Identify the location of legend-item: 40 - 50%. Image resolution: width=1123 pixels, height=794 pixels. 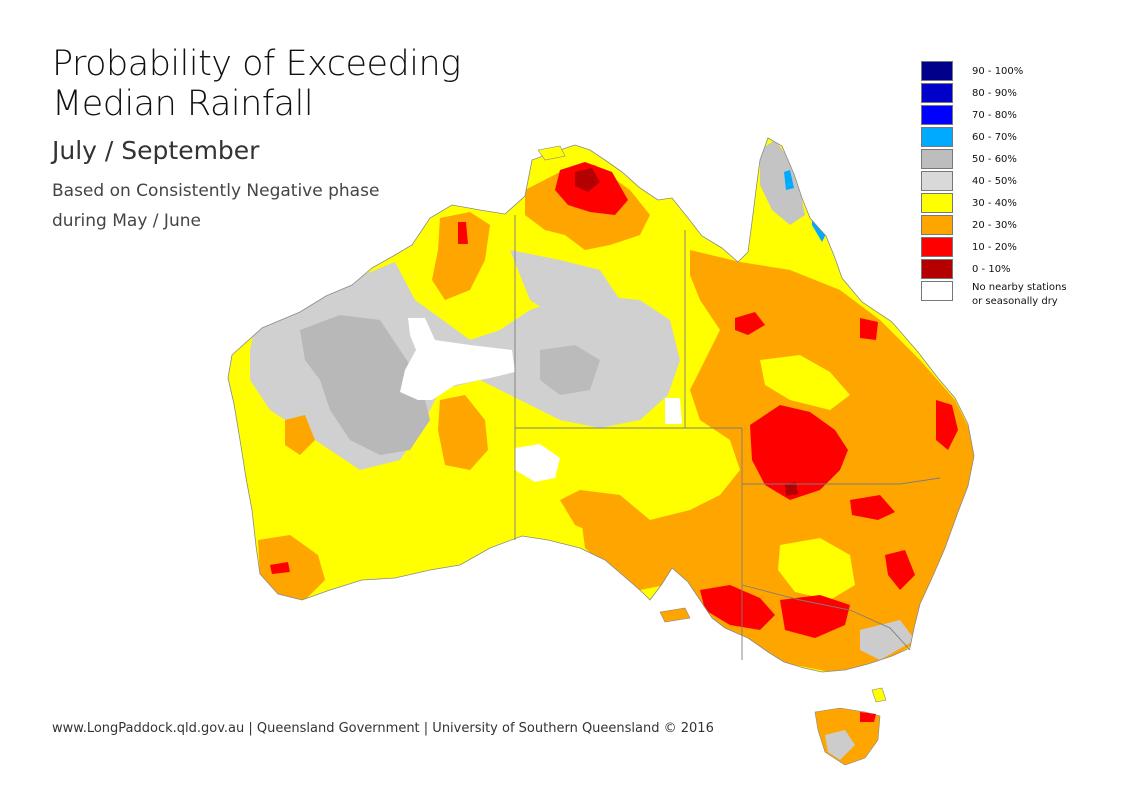
(1016, 182).